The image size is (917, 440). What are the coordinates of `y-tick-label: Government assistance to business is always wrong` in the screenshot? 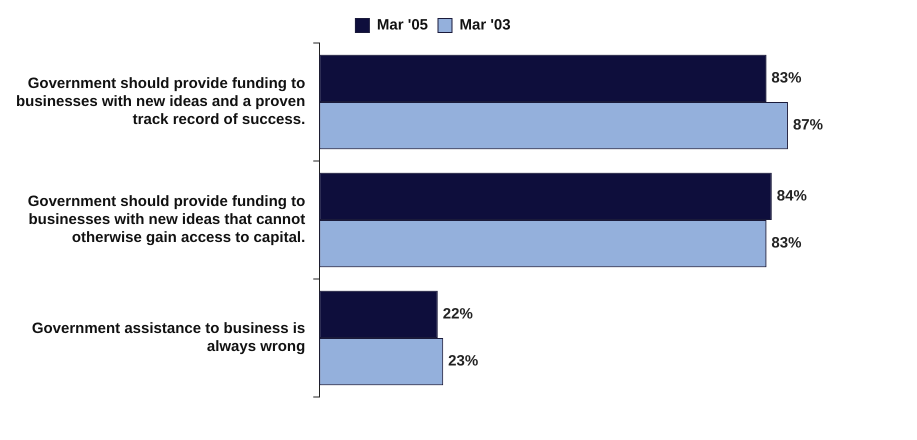 It's located at (169, 338).